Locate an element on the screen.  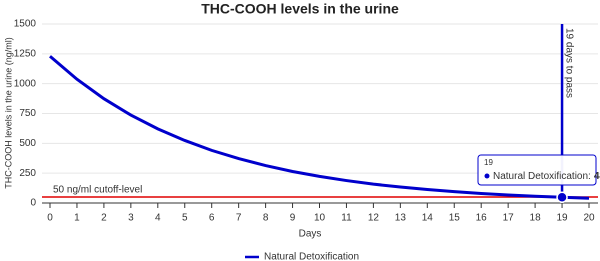
y-tick-label: 1500 is located at coordinates (25, 24).